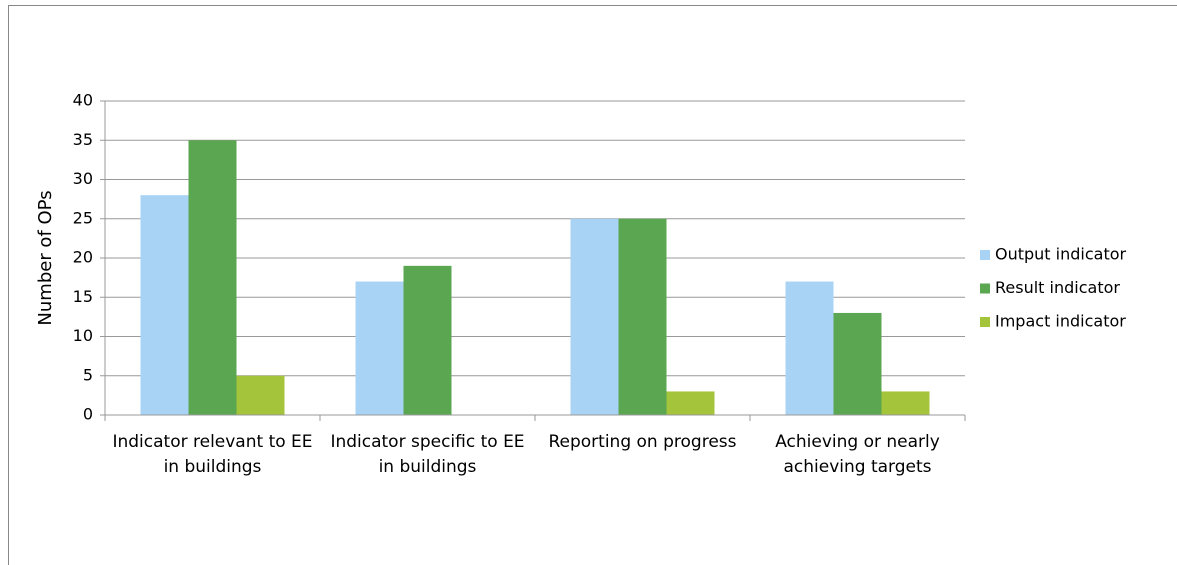 The image size is (1177, 565). I want to click on y-tick-label: 25, so click(83, 217).